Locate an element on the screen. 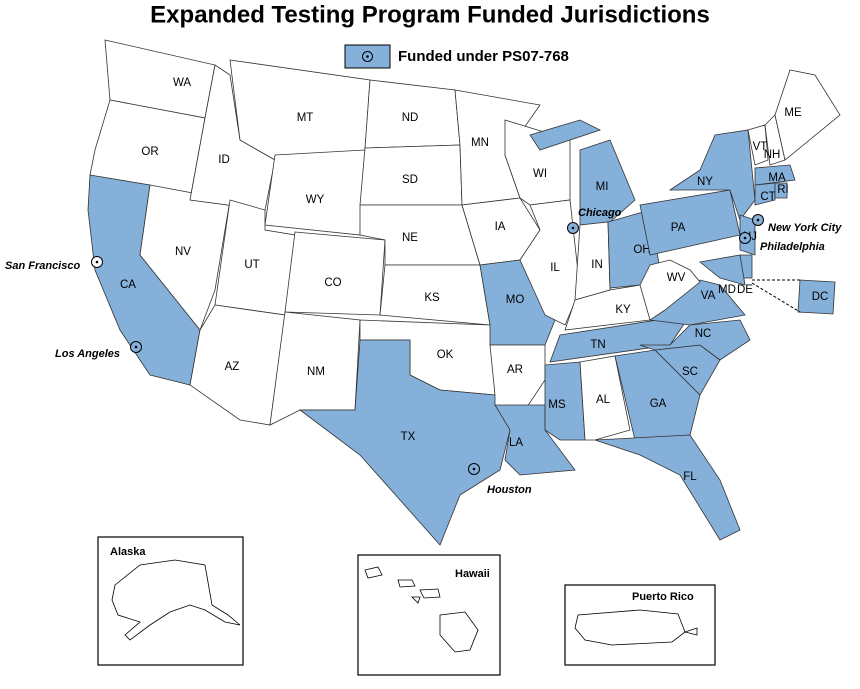 Image resolution: width=860 pixels, height=689 pixels. state-label: CT is located at coordinates (767, 197).